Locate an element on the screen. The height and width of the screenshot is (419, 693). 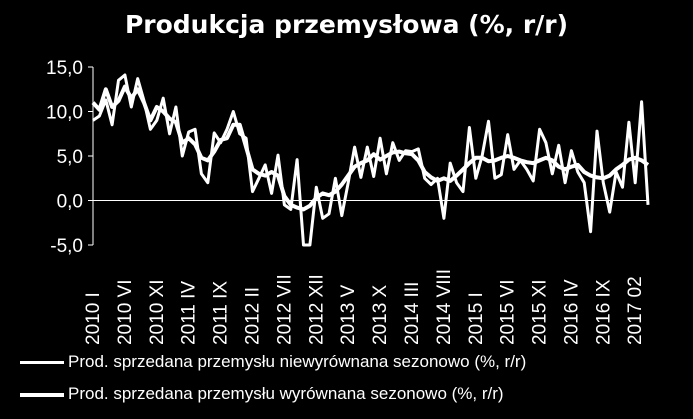
x-tick-label: 2012 II is located at coordinates (252, 316).